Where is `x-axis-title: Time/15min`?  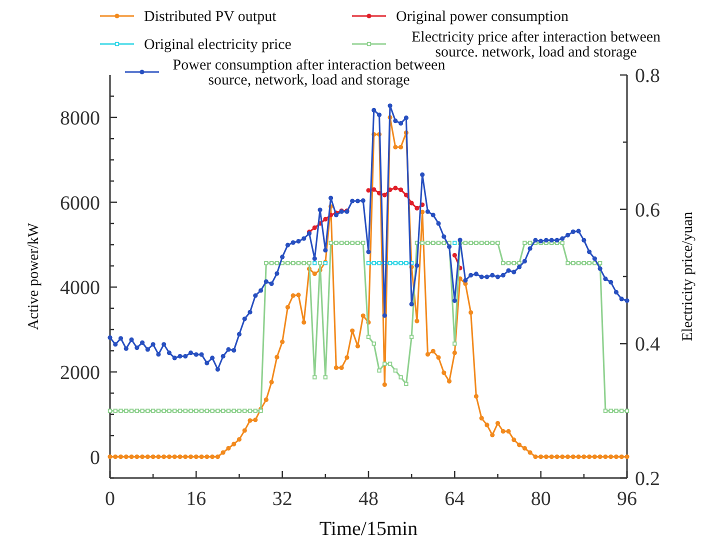
x-axis-title: Time/15min is located at coordinates (368, 529).